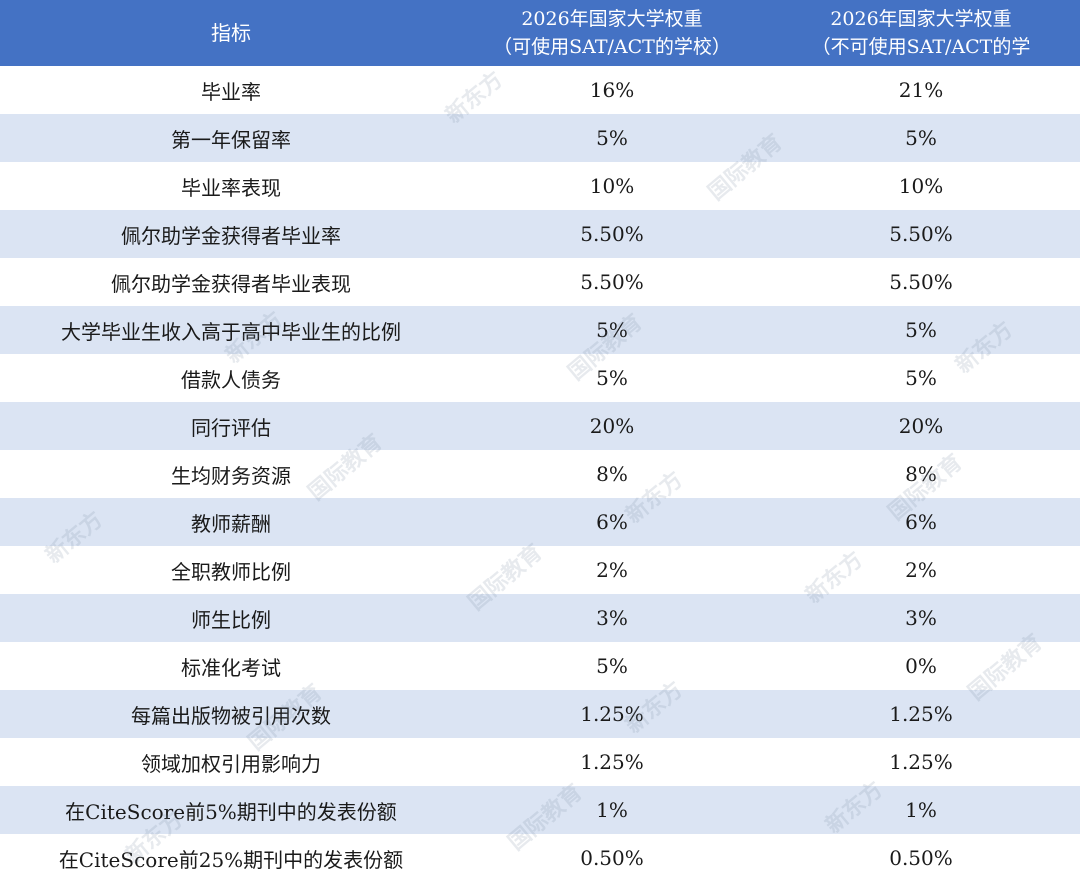  What do you see at coordinates (540, 330) in the screenshot?
I see `table-row: 大学毕业生收入高于高中毕业生的比例 5% 5%` at bounding box center [540, 330].